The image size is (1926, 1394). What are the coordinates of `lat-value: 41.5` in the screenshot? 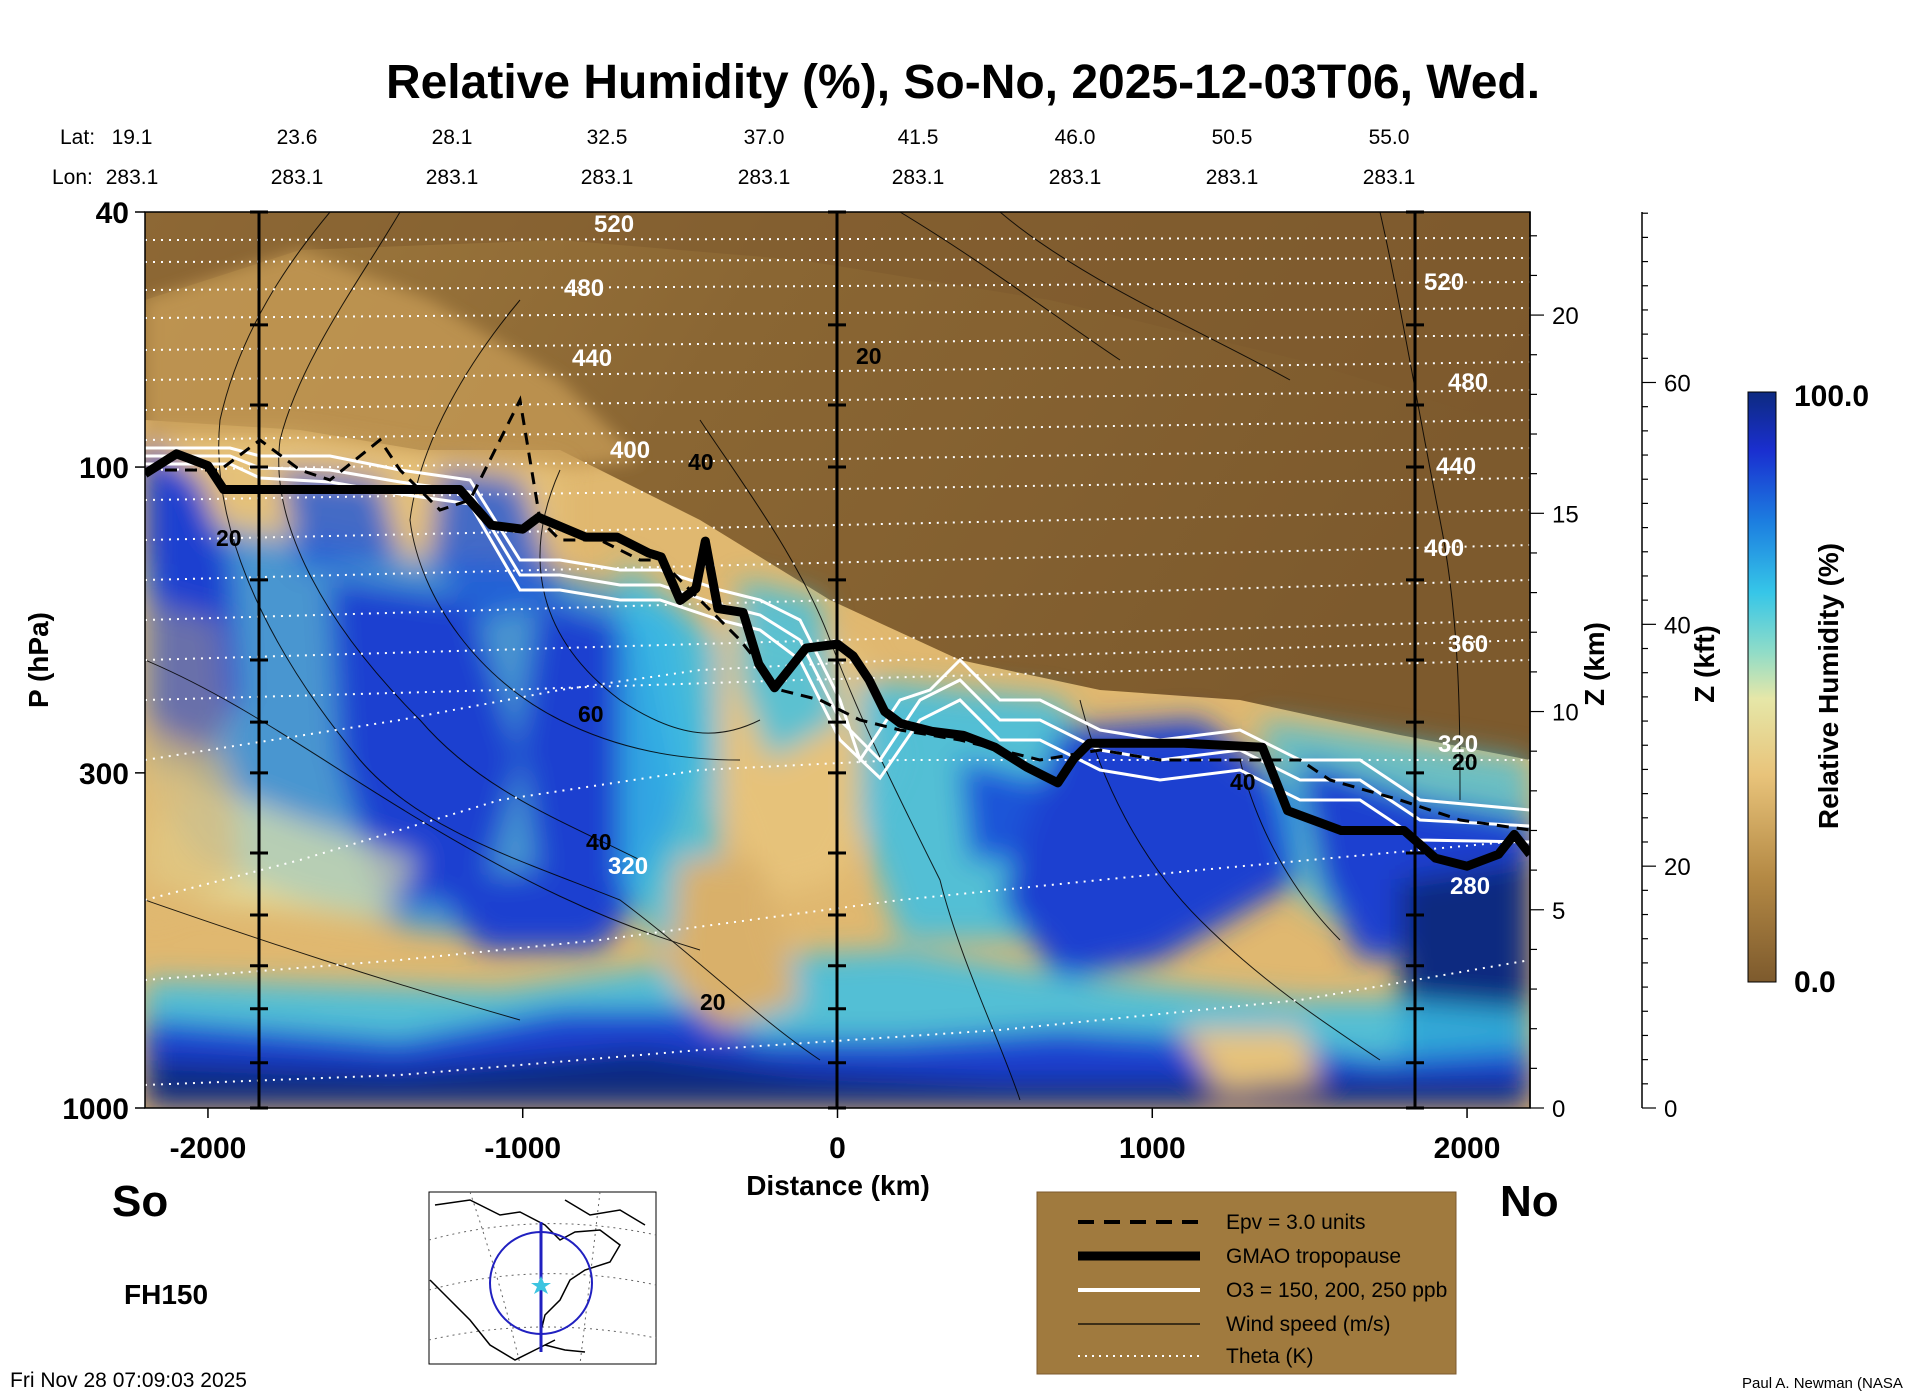 It's located at (918, 137).